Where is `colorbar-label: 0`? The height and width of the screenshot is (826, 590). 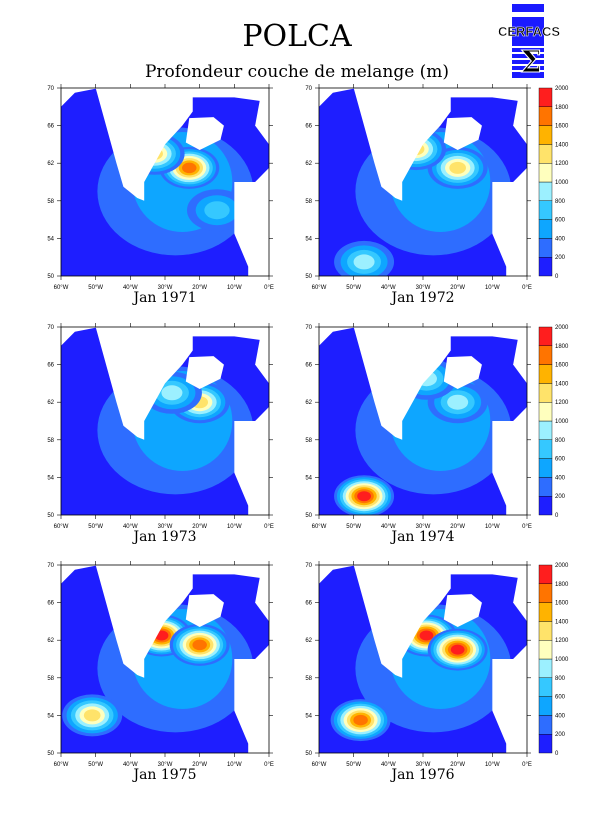
colorbar-label: 0 is located at coordinates (557, 754).